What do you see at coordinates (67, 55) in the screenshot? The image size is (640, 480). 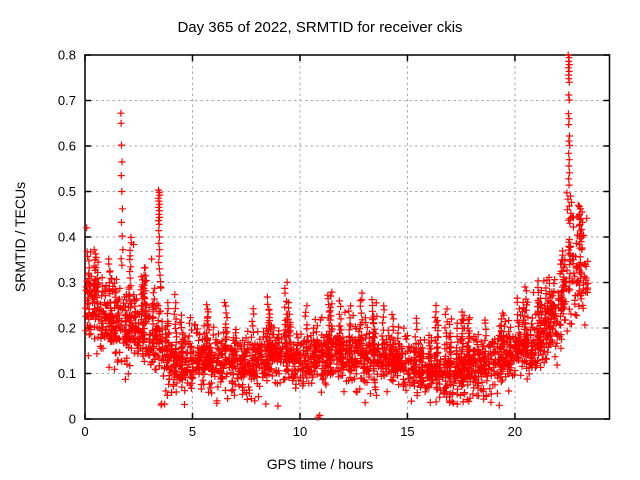 I see `svg-text: 0.8` at bounding box center [67, 55].